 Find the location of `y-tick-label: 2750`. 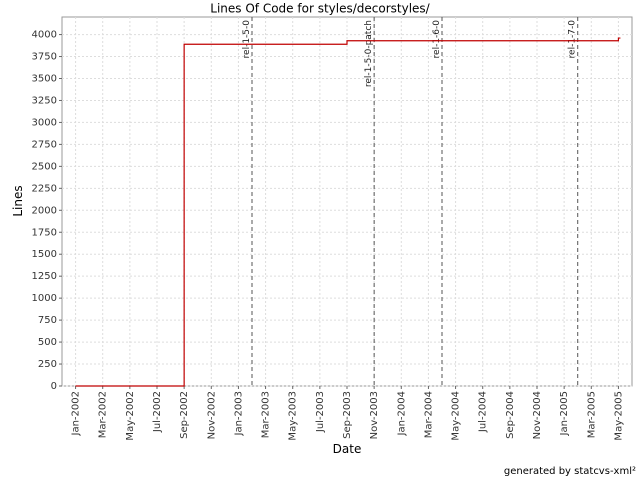

y-tick-label: 2750 is located at coordinates (44, 144).